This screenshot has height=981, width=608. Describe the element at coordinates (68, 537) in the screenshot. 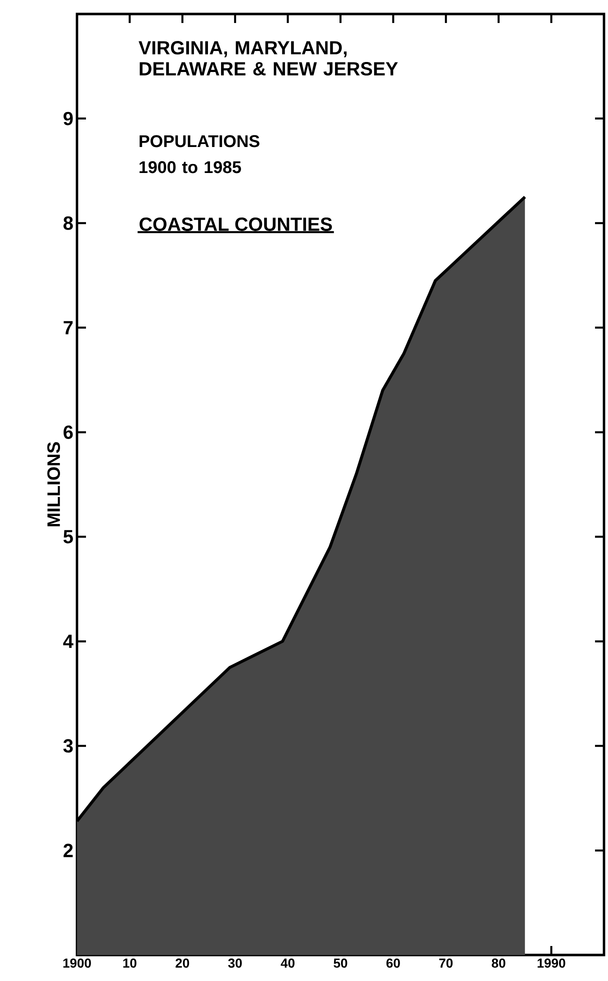

I see `y-tick-label: 5` at that location.